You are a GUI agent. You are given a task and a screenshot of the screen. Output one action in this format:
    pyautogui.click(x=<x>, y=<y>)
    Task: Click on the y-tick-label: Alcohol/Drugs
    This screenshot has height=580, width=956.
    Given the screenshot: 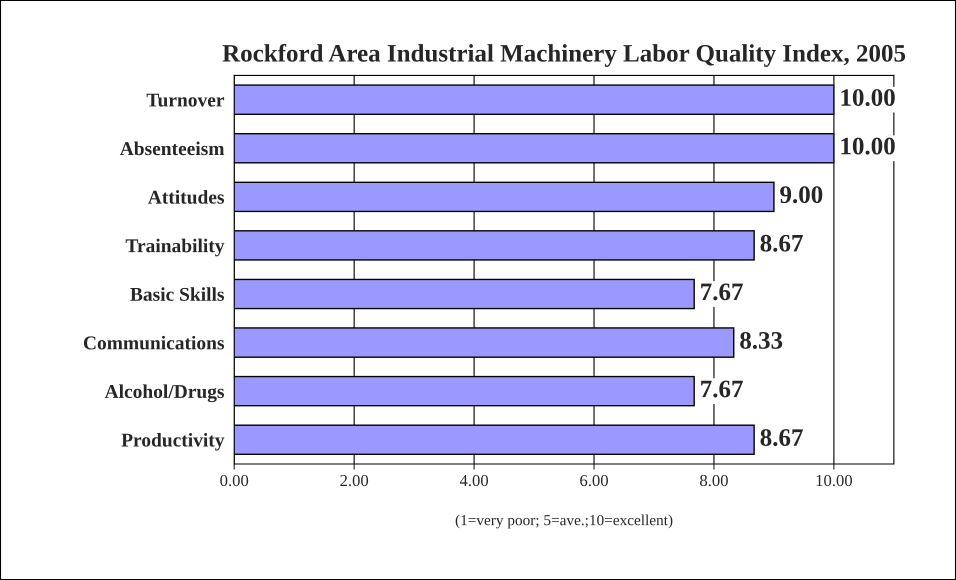 What is the action you would take?
    pyautogui.click(x=164, y=393)
    